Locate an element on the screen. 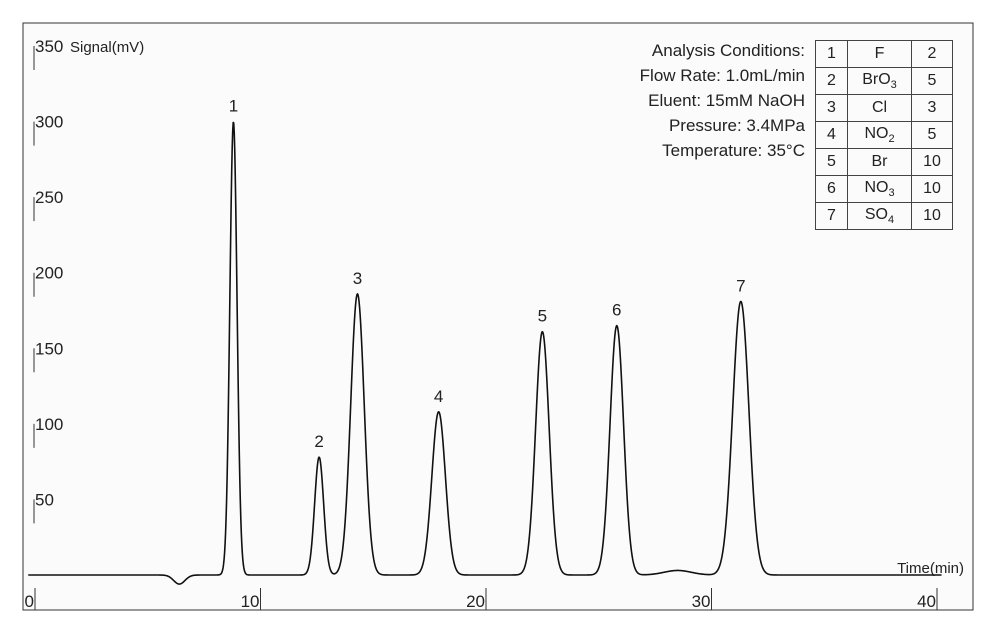  ion-table-row: 5 Br 10 is located at coordinates (884, 162).